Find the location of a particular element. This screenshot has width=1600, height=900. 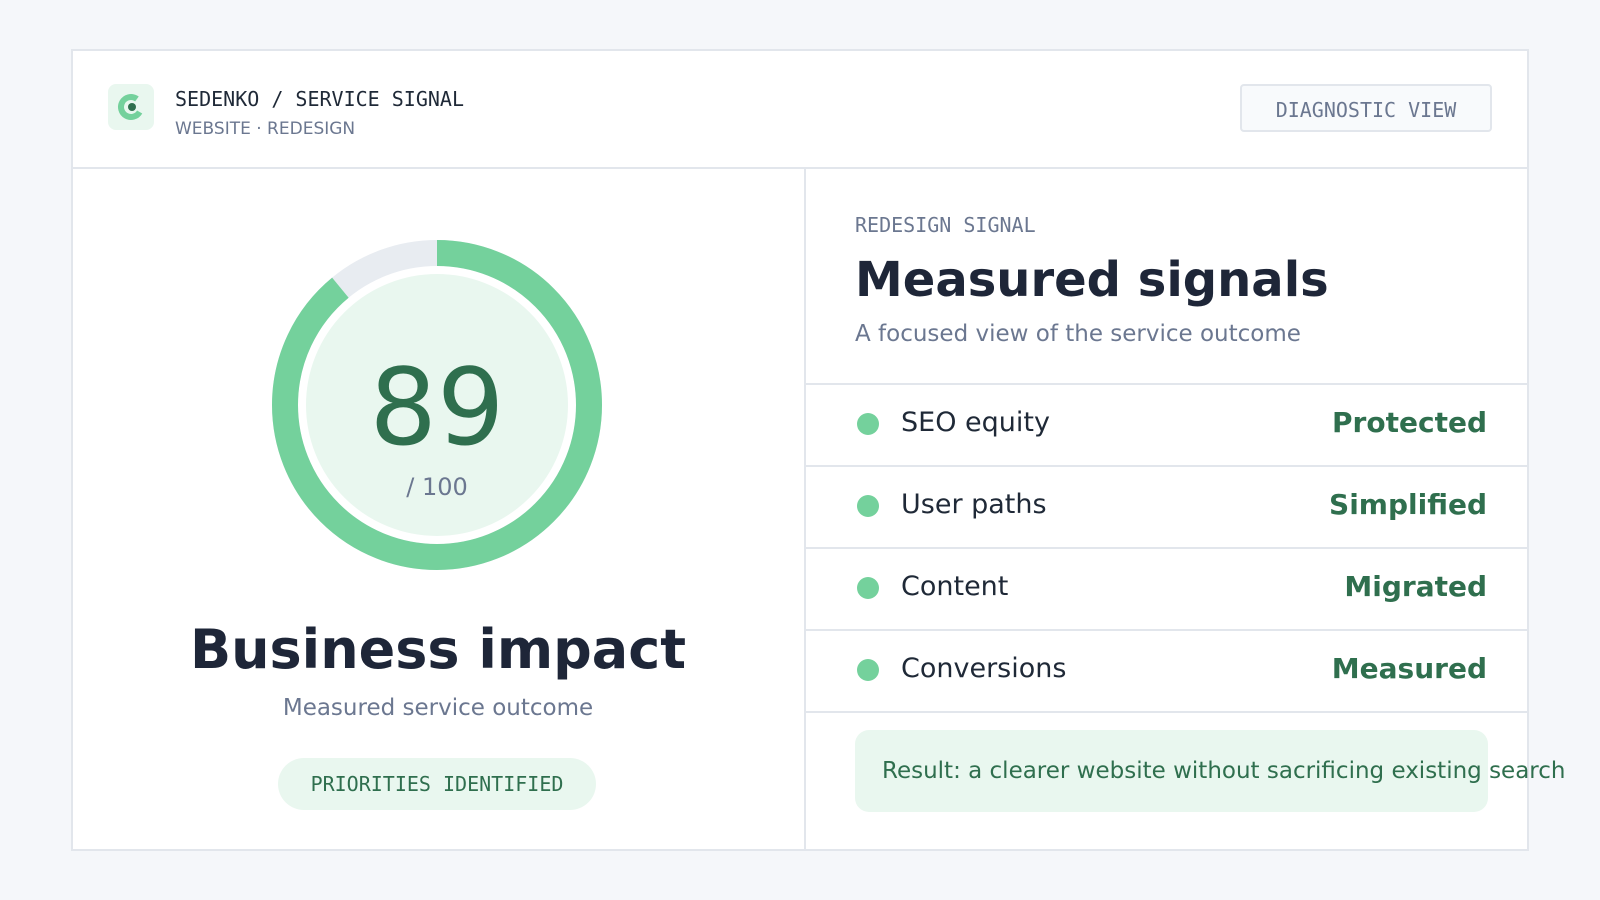

score-max: / 100 is located at coordinates (437, 487).